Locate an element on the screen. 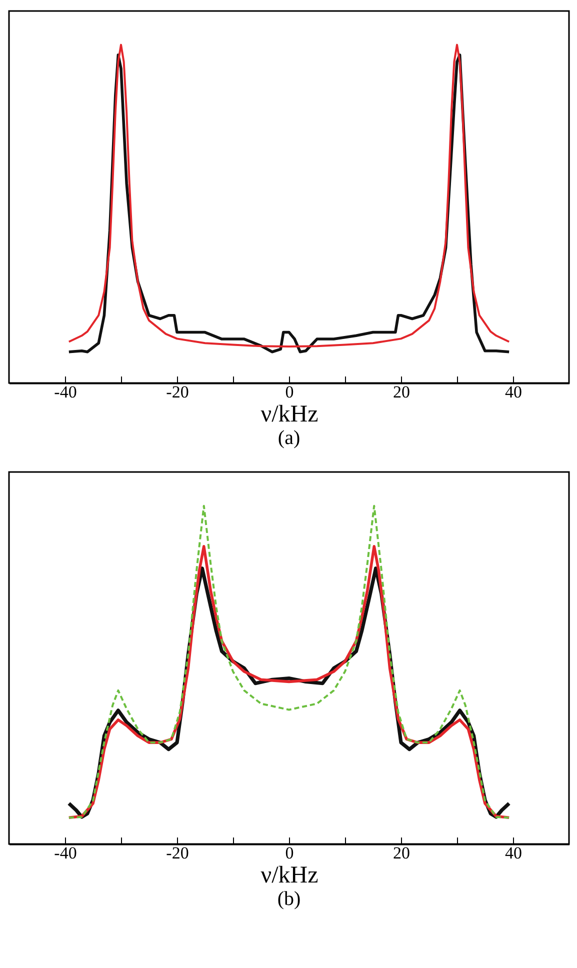  text: (a) is located at coordinates (289, 438).